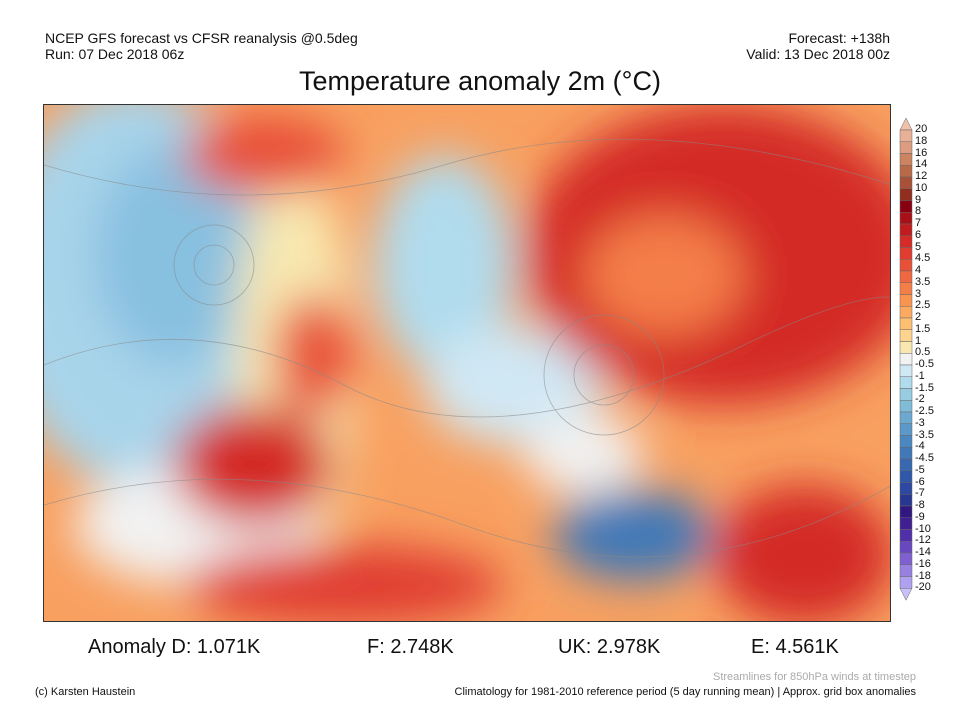 The image size is (960, 720). What do you see at coordinates (923, 587) in the screenshot?
I see `colorbar-label: -20` at bounding box center [923, 587].